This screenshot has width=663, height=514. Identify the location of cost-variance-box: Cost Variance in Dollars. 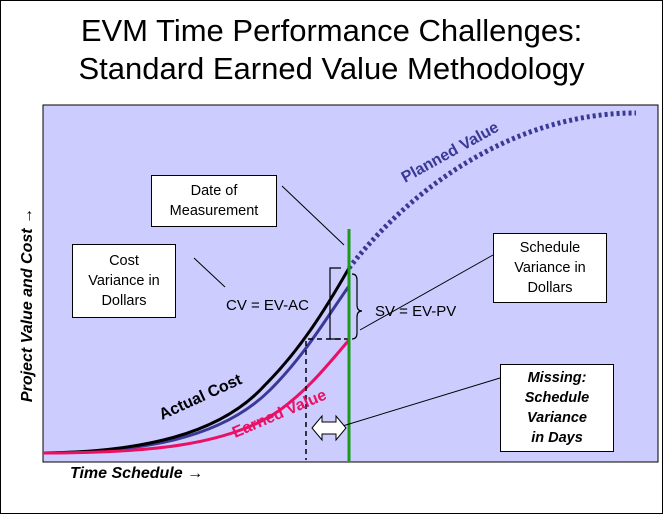
(124, 281).